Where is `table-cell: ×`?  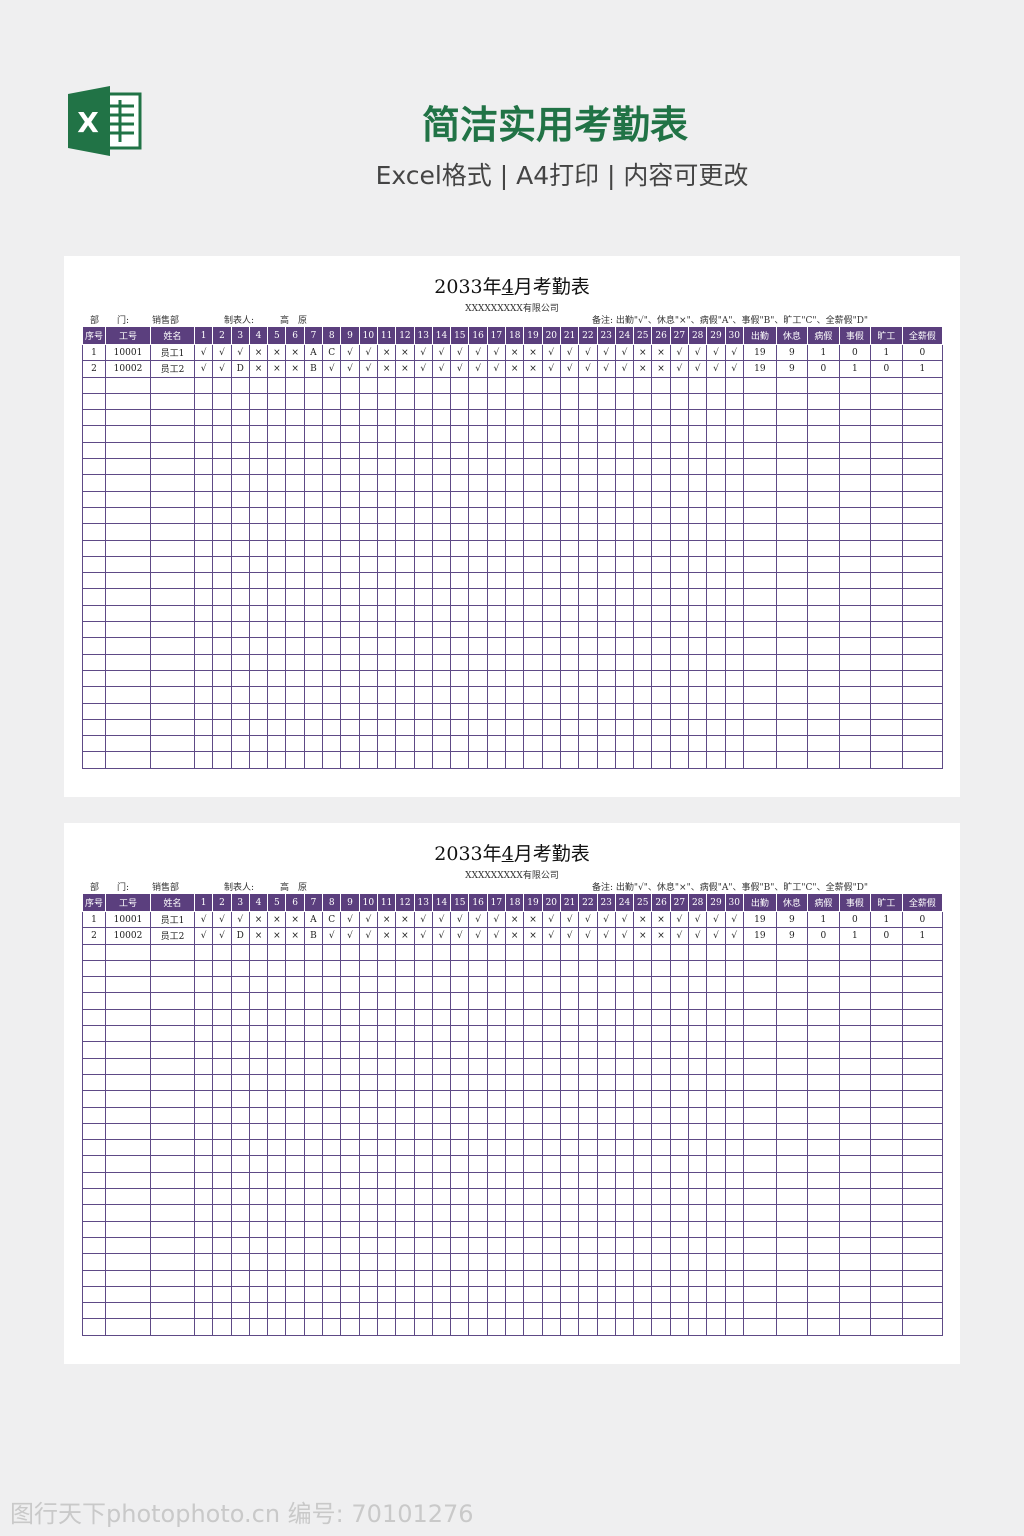 table-cell: × is located at coordinates (295, 919).